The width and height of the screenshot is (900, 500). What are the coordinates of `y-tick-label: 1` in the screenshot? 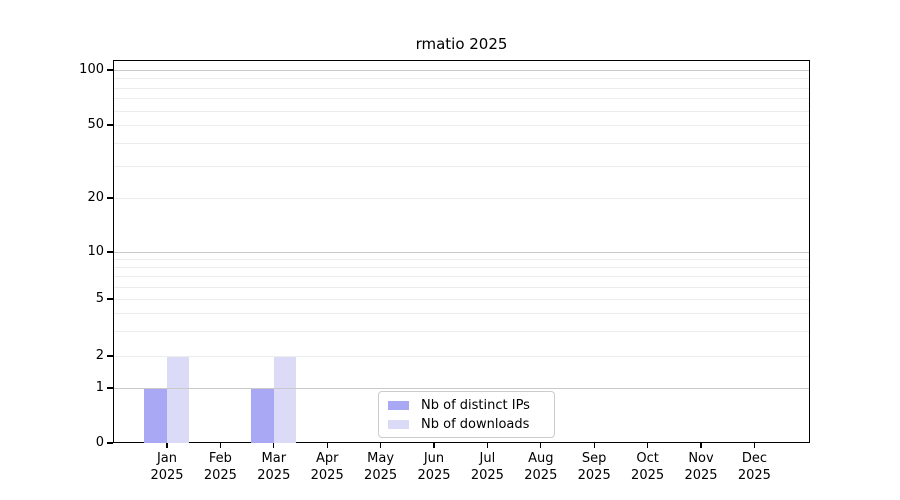 It's located at (99, 387).